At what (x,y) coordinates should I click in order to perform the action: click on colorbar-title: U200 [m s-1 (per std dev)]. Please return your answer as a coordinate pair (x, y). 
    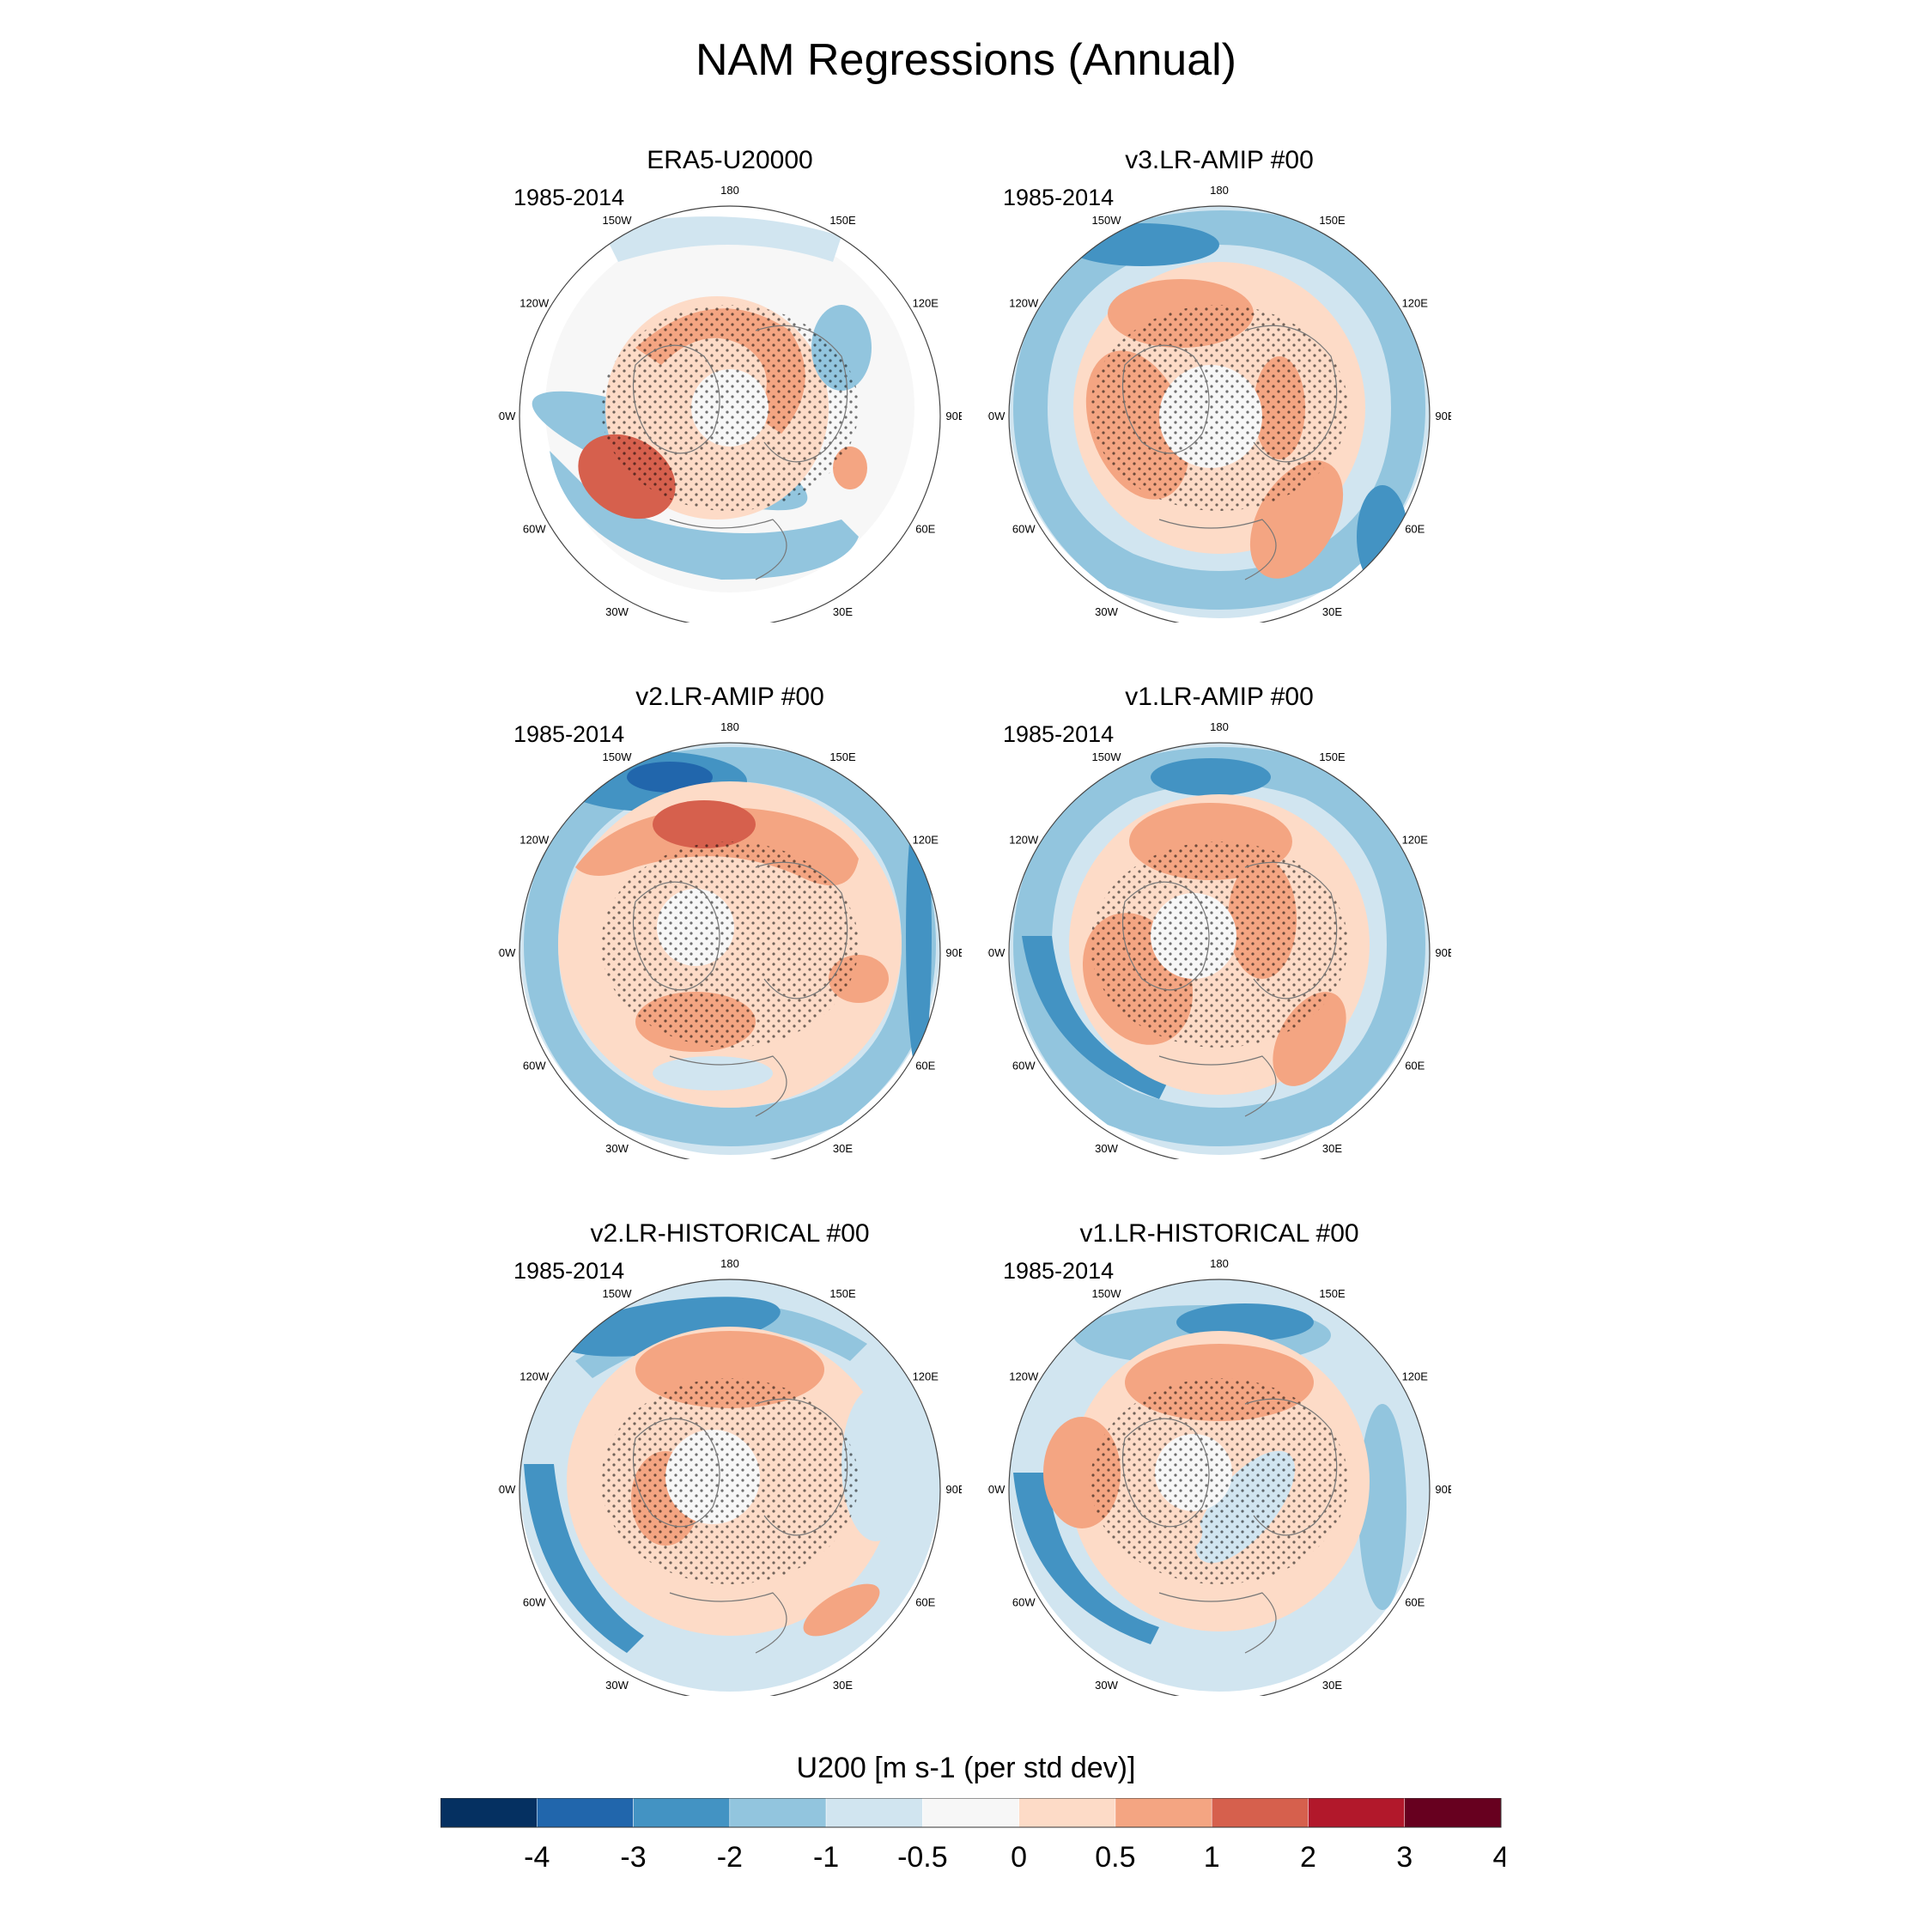
    Looking at the image, I should click on (966, 1768).